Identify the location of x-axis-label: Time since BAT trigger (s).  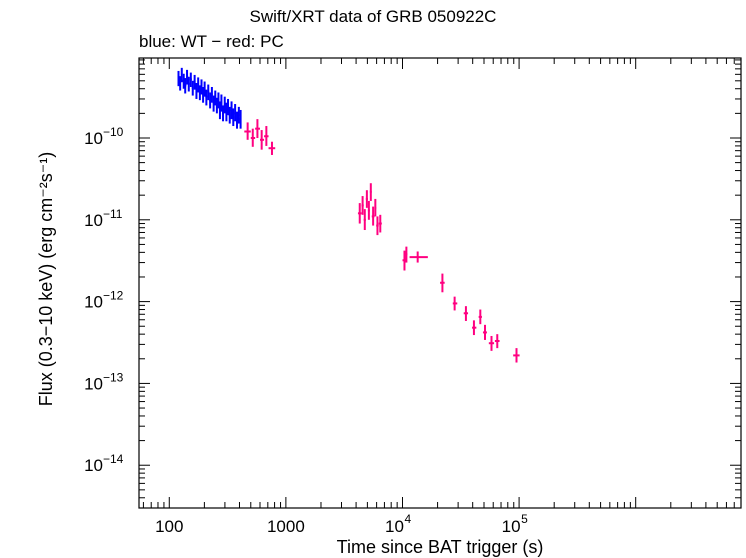
(440, 547).